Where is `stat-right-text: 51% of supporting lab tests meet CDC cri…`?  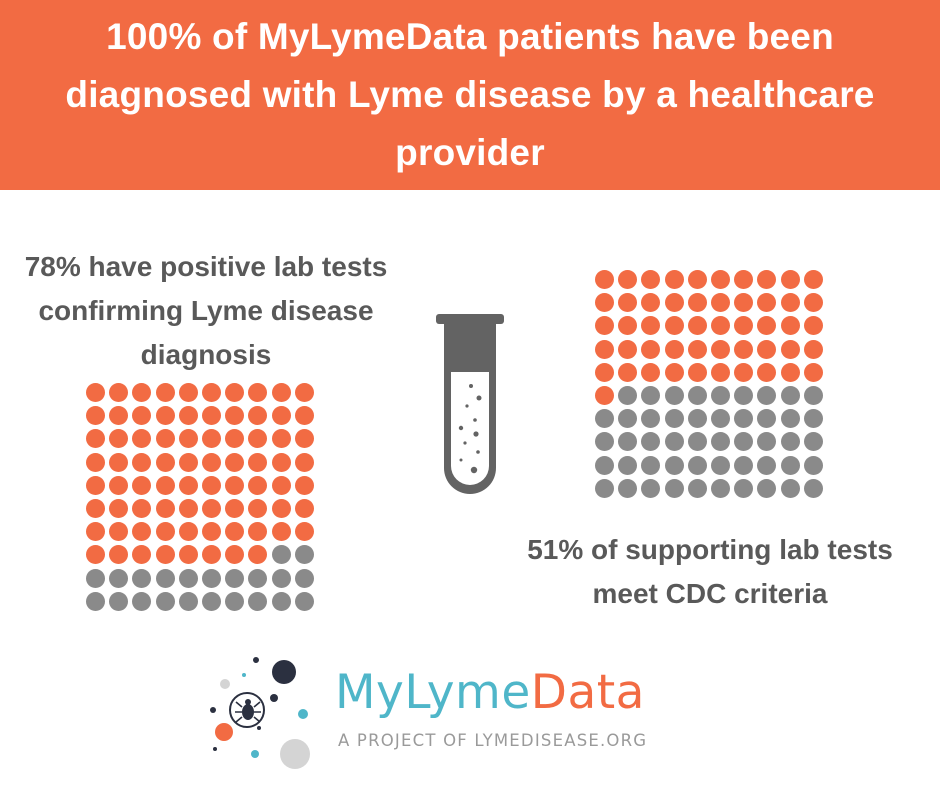
stat-right-text: 51% of supporting lab tests meet CDC cri… is located at coordinates (710, 571).